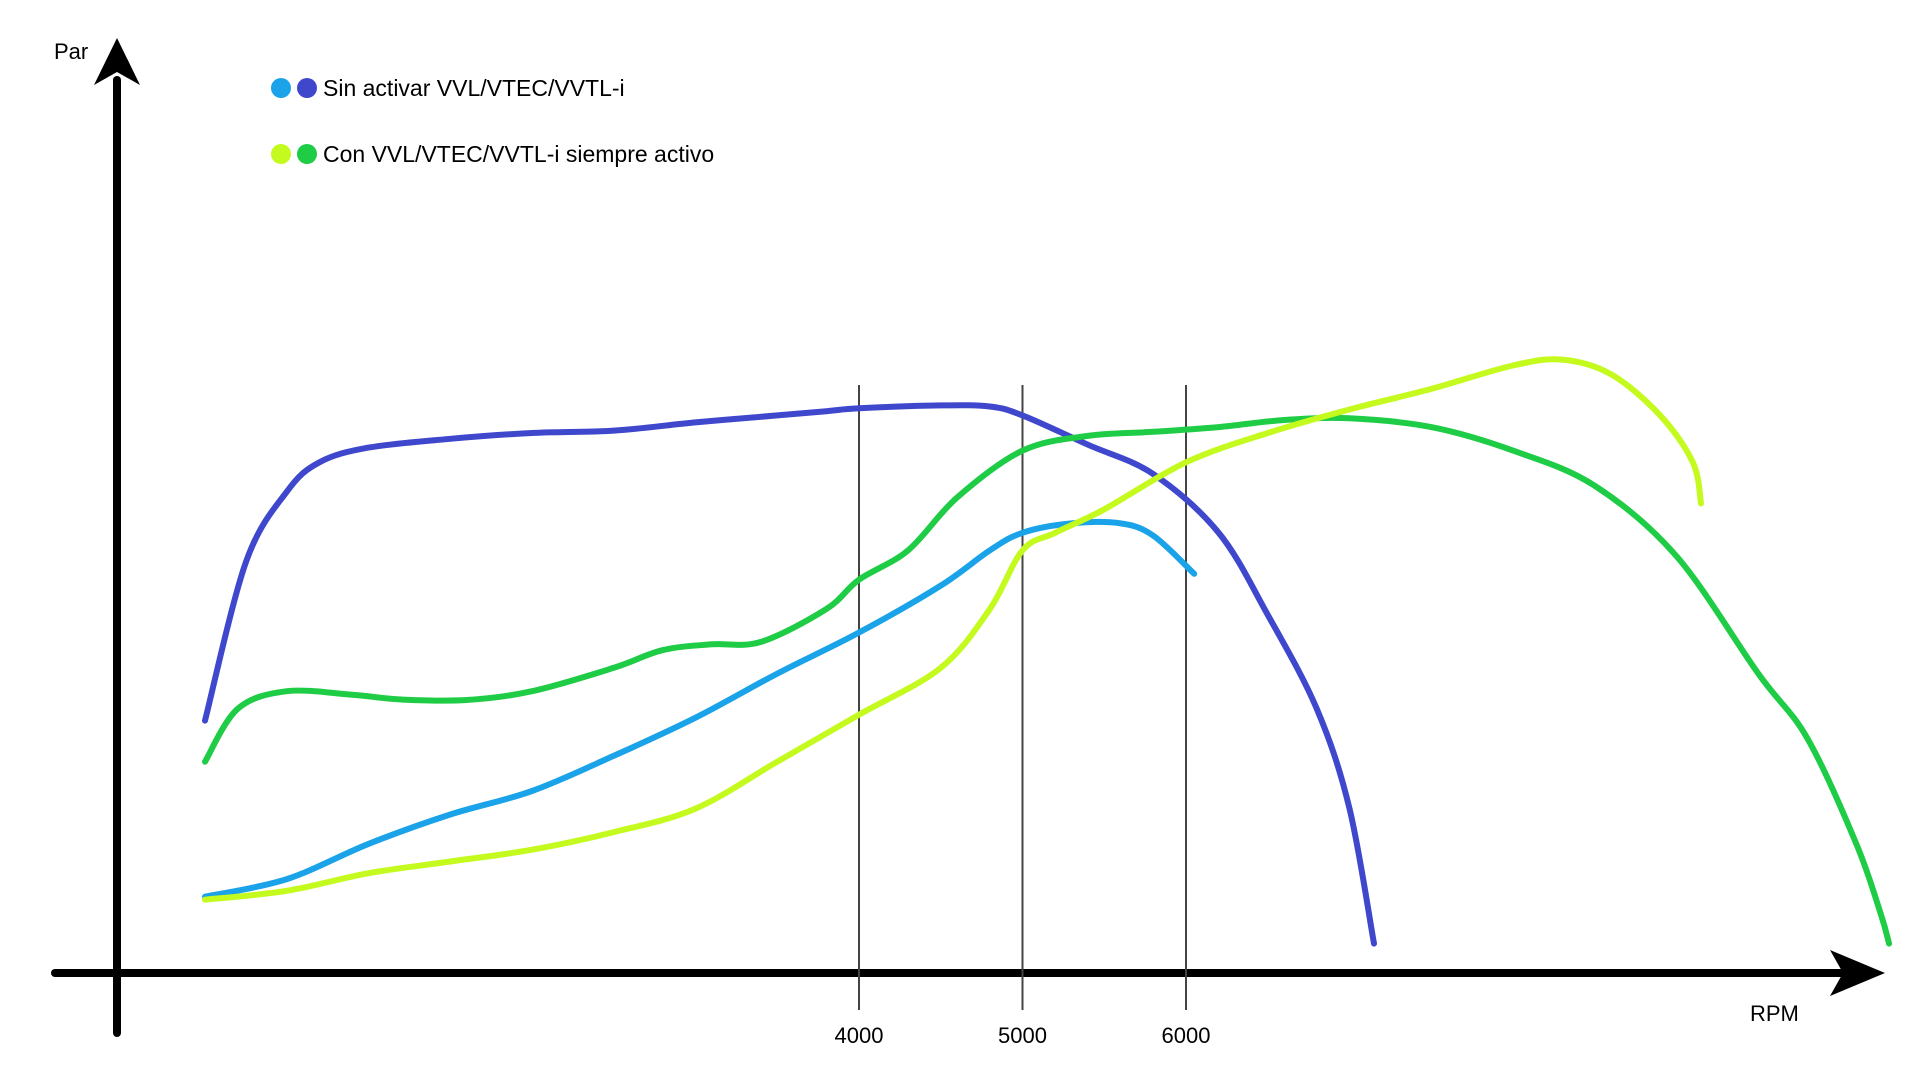  Describe the element at coordinates (71, 51) in the screenshot. I see `y-axis-label: Par` at that location.